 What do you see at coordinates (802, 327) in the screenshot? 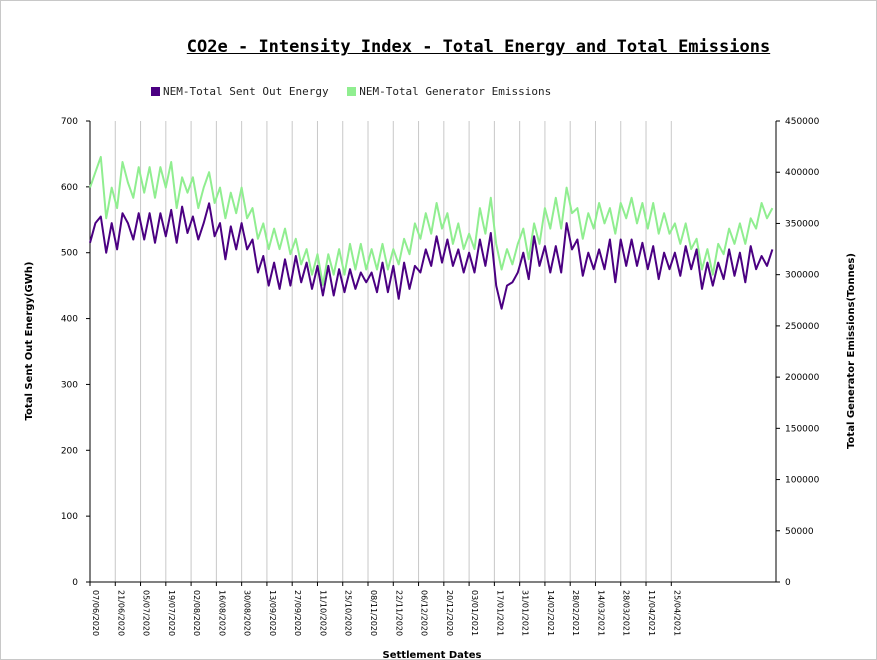
I see `y-right-tick-label: 250000` at bounding box center [802, 327].